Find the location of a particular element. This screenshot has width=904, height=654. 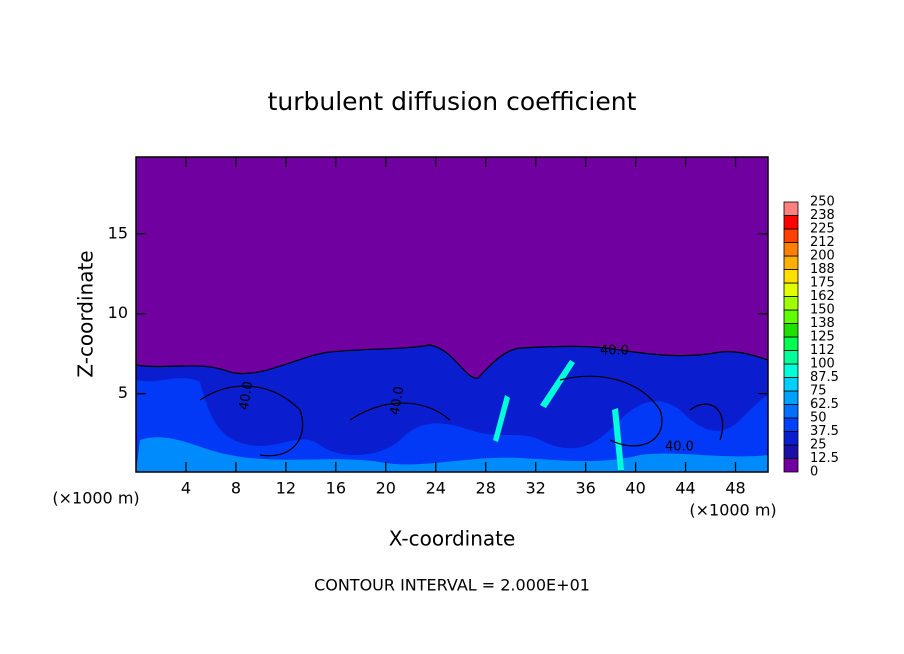

y-axis-label: Z-coordinate is located at coordinates (86, 313).